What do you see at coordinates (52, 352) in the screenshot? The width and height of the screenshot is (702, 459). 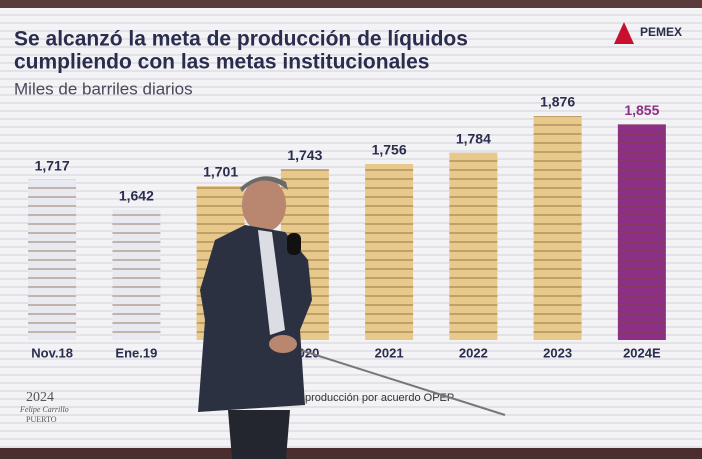 I see `x-tick-label: Nov.18` at bounding box center [52, 352].